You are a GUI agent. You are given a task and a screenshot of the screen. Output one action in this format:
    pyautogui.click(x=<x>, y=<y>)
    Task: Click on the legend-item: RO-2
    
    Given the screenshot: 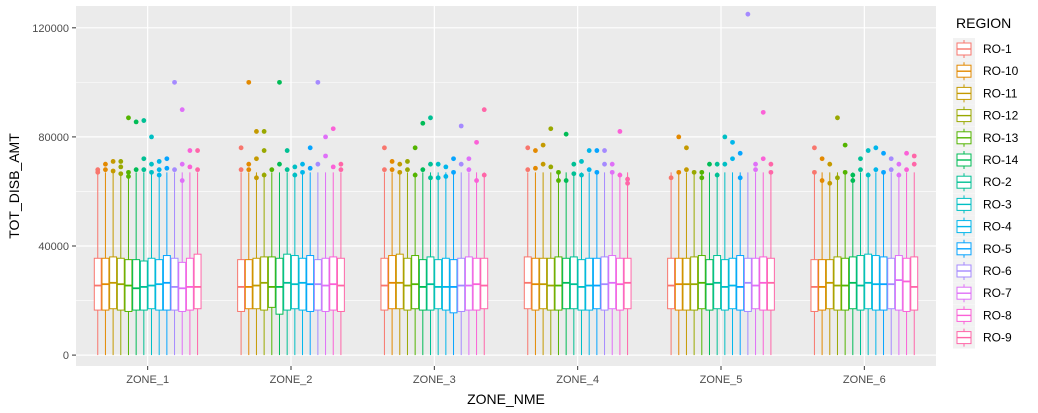 What is the action you would take?
    pyautogui.click(x=982, y=182)
    